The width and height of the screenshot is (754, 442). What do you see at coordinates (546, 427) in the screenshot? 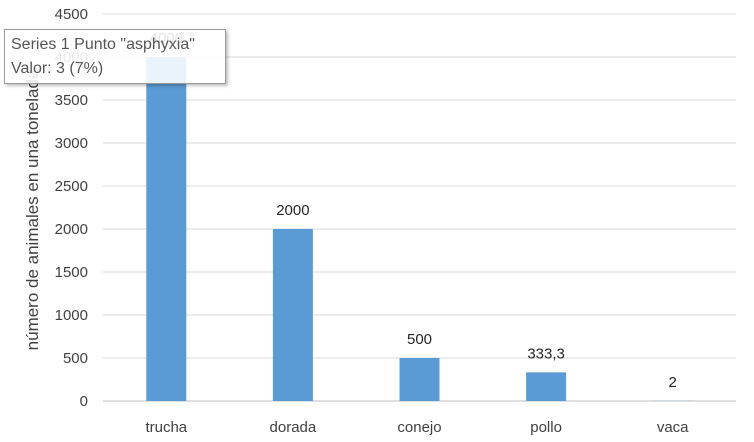
I see `x-tick-label: pollo` at bounding box center [546, 427].